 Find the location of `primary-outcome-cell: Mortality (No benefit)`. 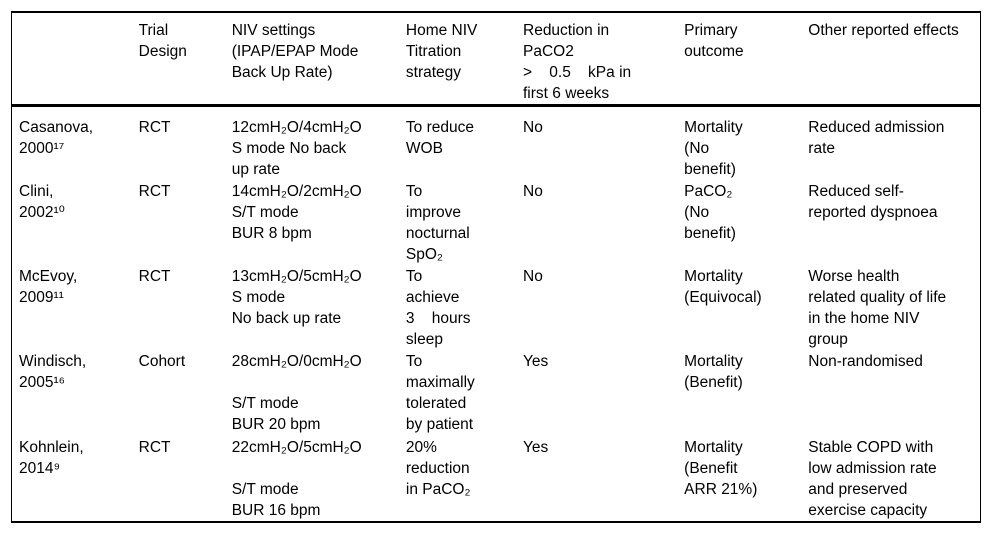

primary-outcome-cell: Mortality (No benefit) is located at coordinates (713, 148).